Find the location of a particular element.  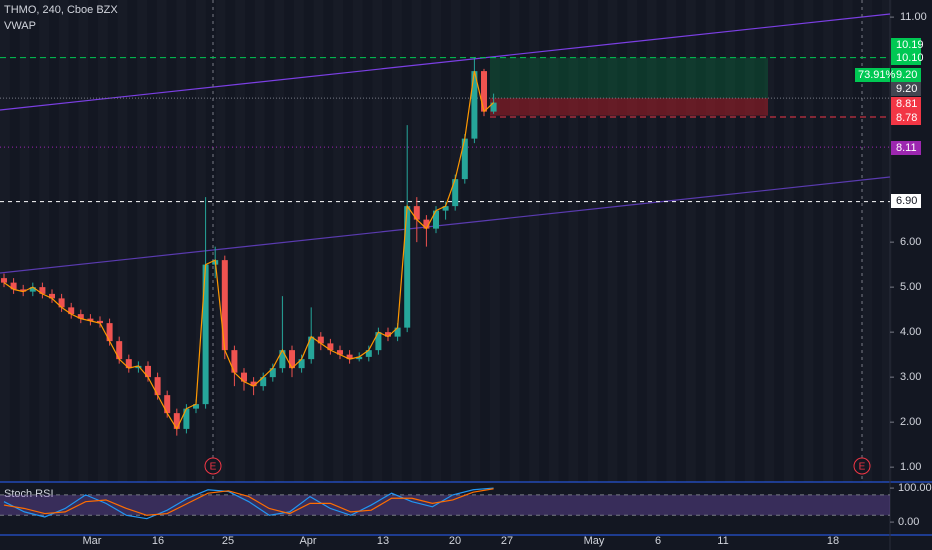

x-tick-label: 18 is located at coordinates (833, 541).